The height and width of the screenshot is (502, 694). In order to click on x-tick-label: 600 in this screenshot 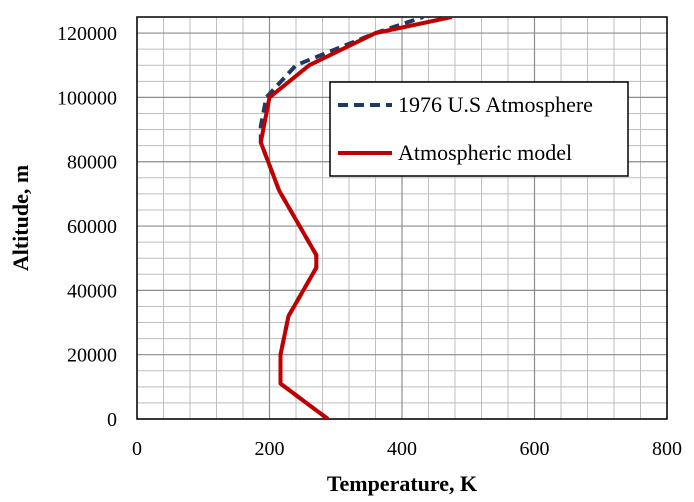, I will do `click(535, 449)`.